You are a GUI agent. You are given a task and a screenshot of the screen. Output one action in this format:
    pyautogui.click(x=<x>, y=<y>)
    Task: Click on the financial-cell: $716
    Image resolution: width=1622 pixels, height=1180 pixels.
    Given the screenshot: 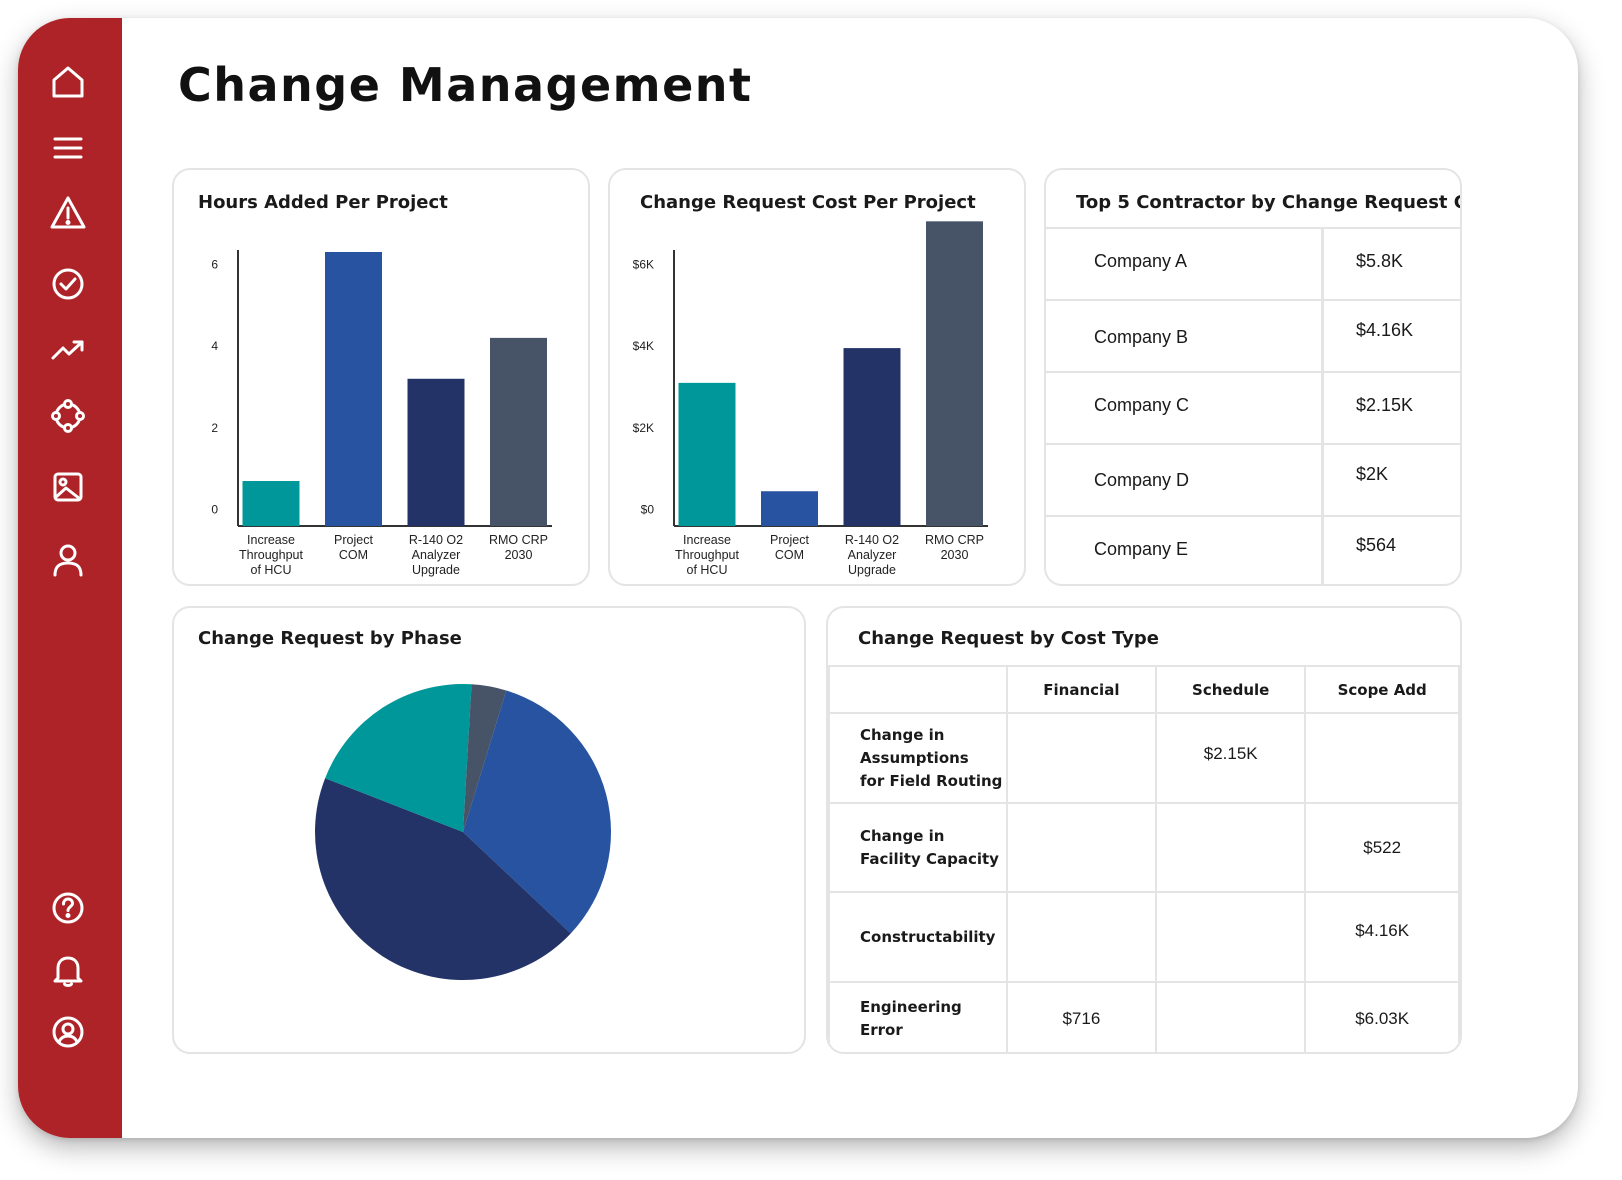 What is the action you would take?
    pyautogui.click(x=1081, y=1016)
    